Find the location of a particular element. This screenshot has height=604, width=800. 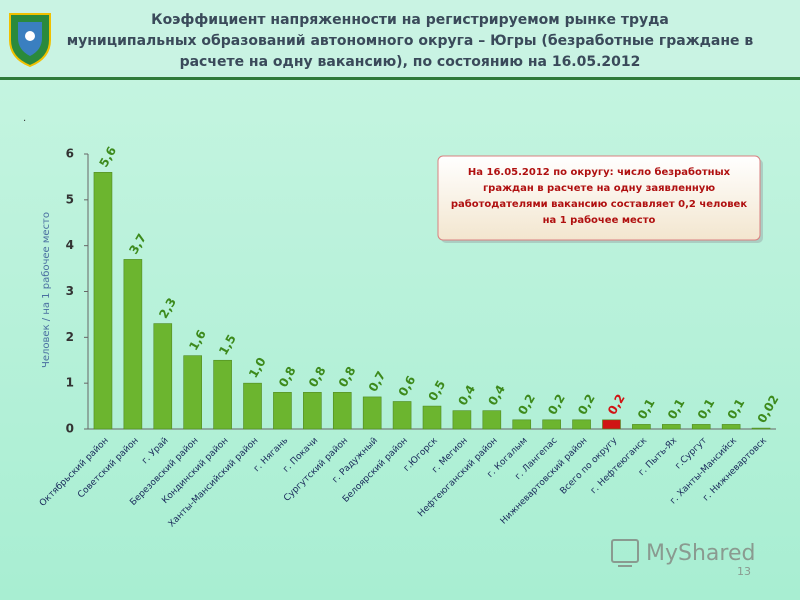

y-tick-label: 2 is located at coordinates (70, 337).